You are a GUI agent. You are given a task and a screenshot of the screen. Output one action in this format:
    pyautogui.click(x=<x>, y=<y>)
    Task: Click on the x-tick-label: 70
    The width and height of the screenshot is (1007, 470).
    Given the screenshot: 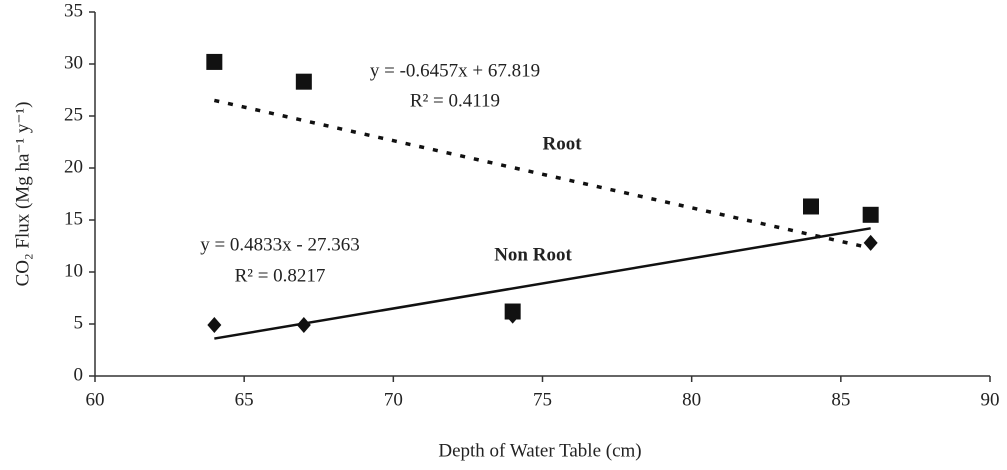 What is the action you would take?
    pyautogui.click(x=393, y=399)
    